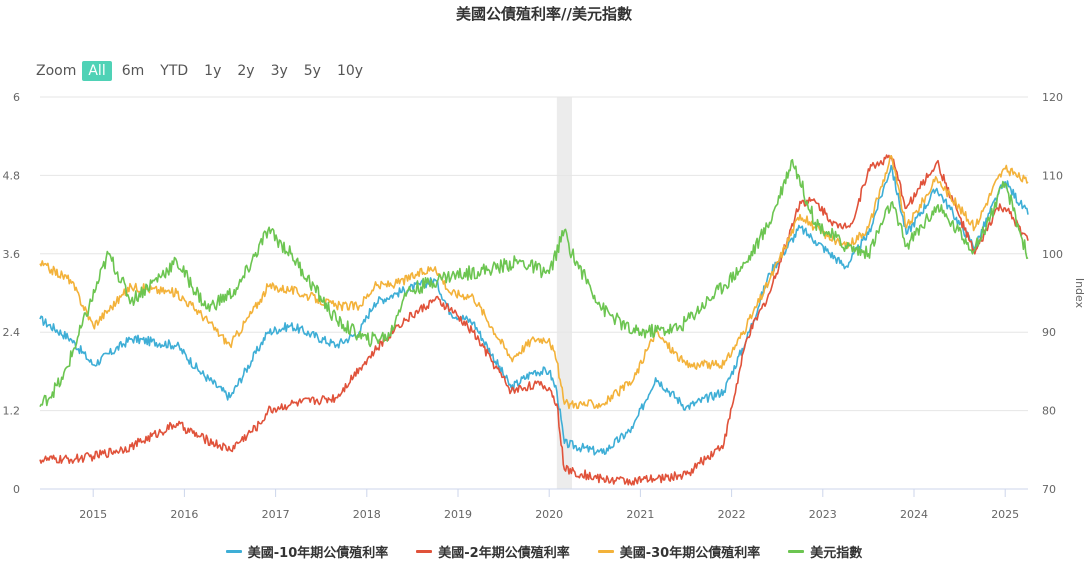  What do you see at coordinates (424, 551) in the screenshot?
I see `legend-swatch-2y` at bounding box center [424, 551].